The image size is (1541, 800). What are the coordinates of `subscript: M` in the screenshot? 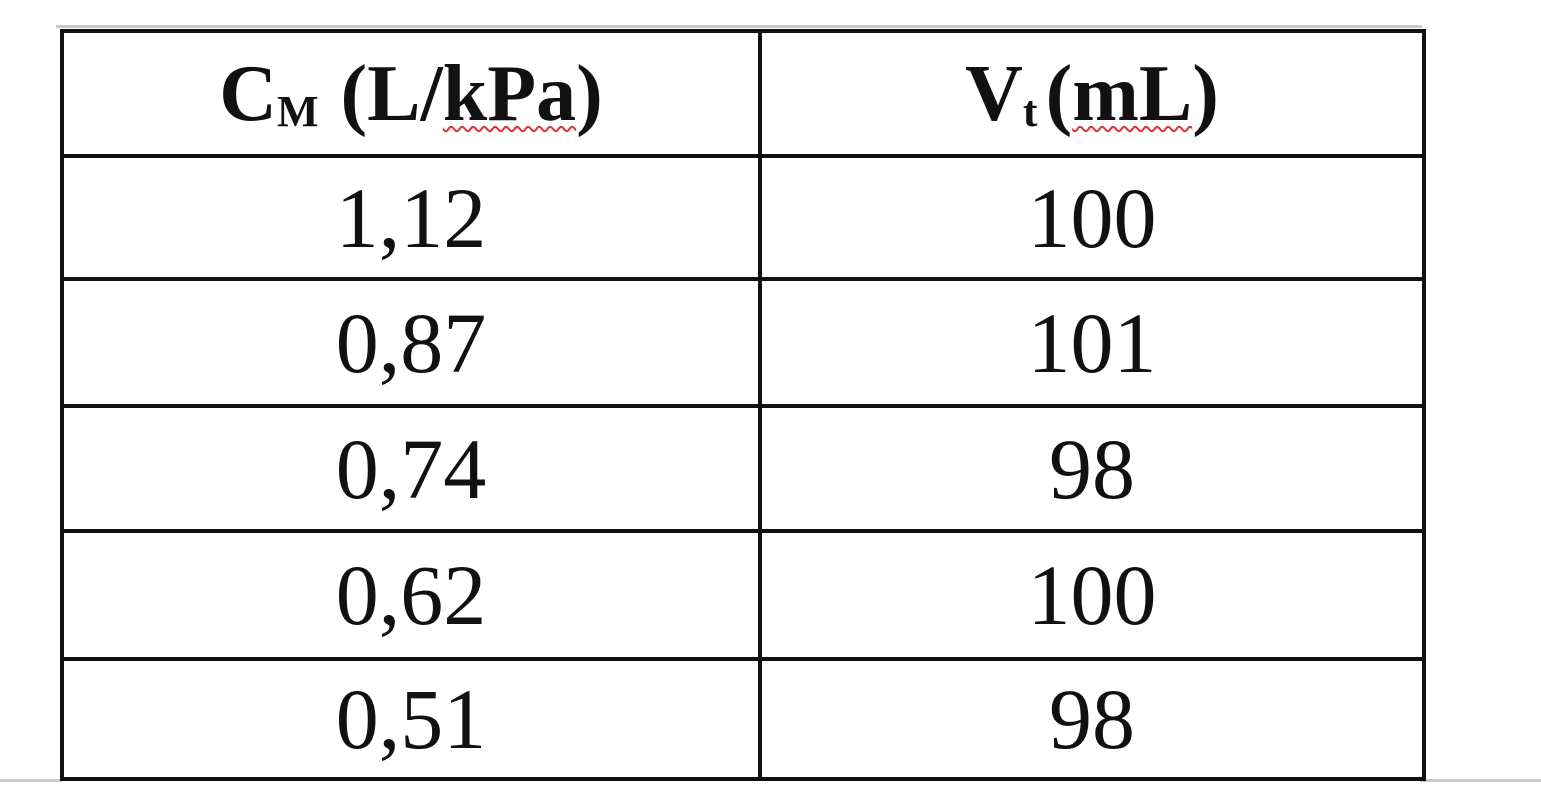 It's located at (298, 111).